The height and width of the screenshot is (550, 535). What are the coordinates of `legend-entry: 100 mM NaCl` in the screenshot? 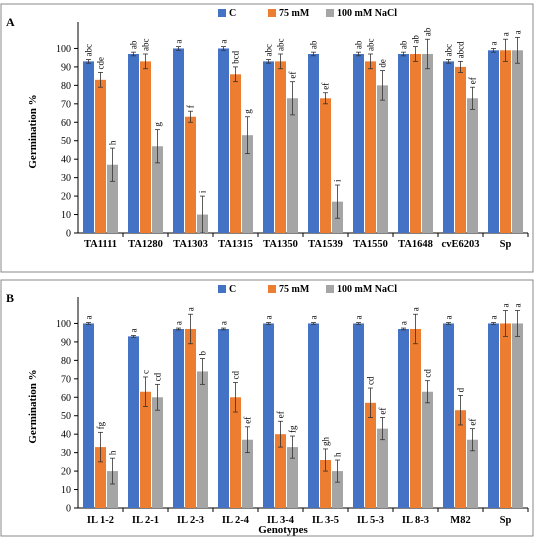 It's located at (367, 289).